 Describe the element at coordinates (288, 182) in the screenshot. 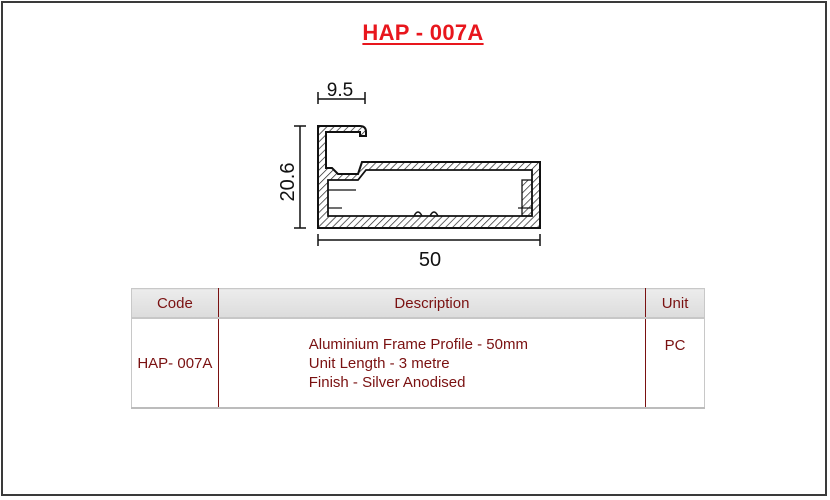

I see `side-dimension-label: 20.6` at that location.